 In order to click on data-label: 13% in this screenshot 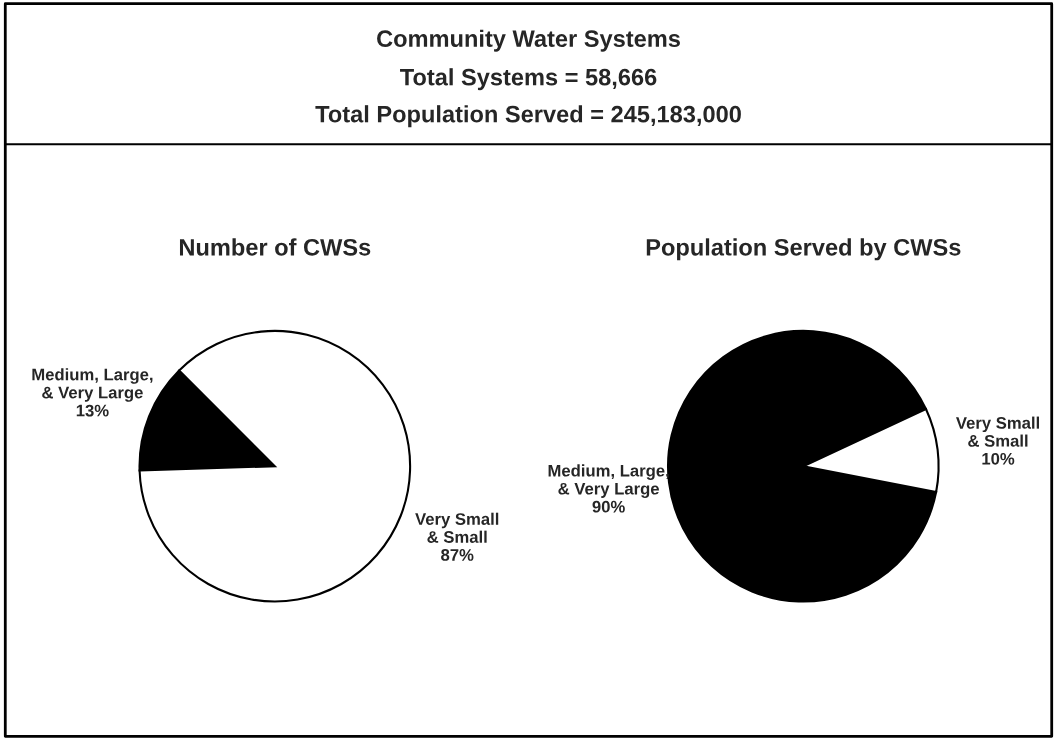, I will do `click(92, 410)`.